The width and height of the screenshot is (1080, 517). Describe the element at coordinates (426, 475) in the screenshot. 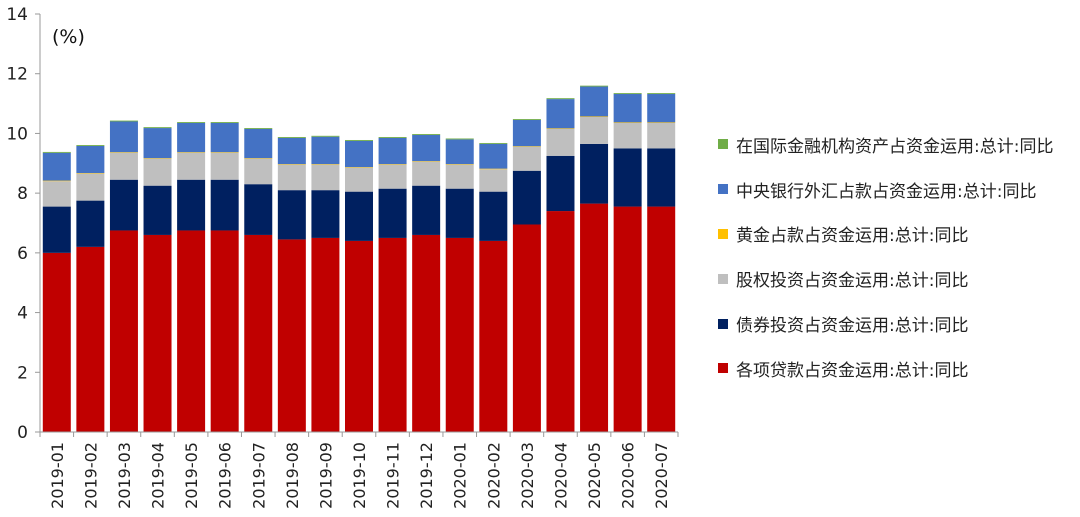

I see `x-tick-label: 2019-12` at that location.